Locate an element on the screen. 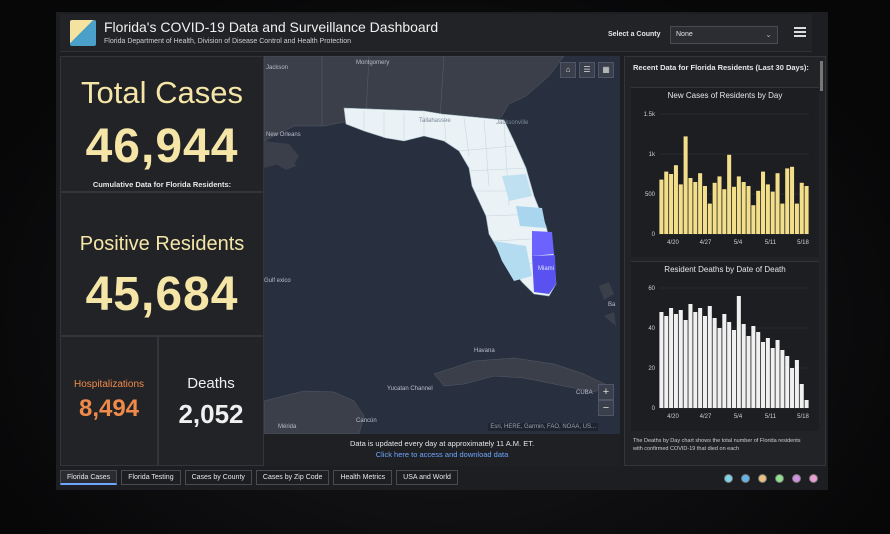 This screenshot has height=534, width=890. county-select-value: None is located at coordinates (684, 34).